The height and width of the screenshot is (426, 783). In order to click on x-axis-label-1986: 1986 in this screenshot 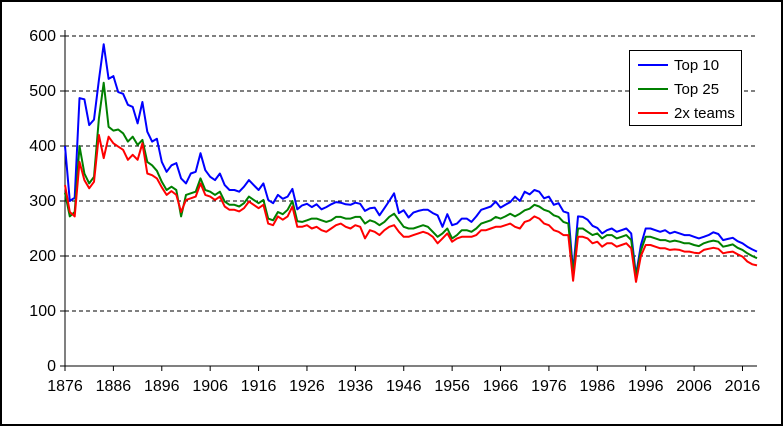, I will do `click(598, 386)`.